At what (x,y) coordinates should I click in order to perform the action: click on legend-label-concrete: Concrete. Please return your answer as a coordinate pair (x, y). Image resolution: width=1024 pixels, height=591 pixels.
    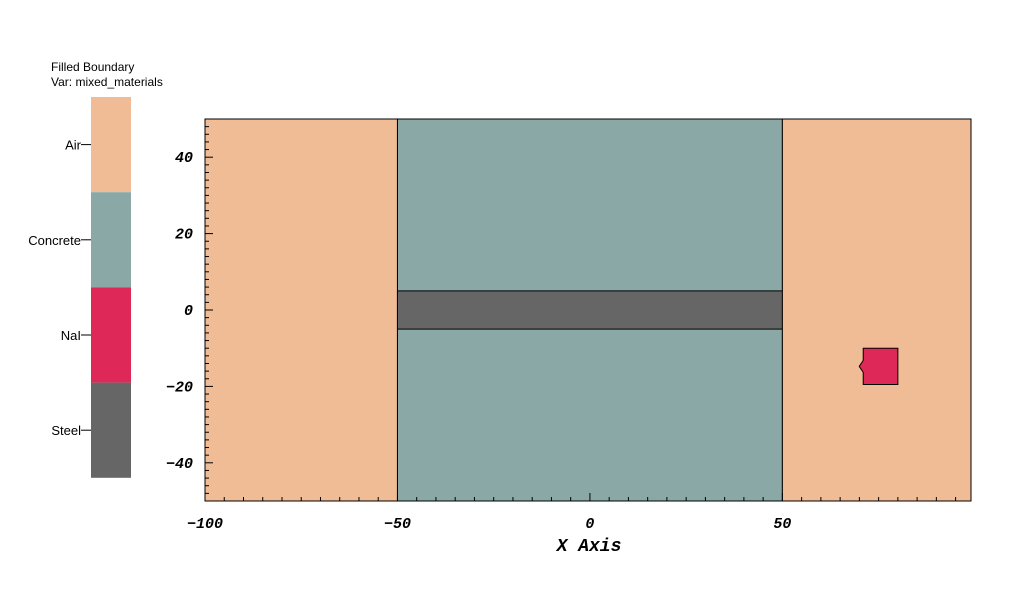
    Looking at the image, I should click on (54, 240).